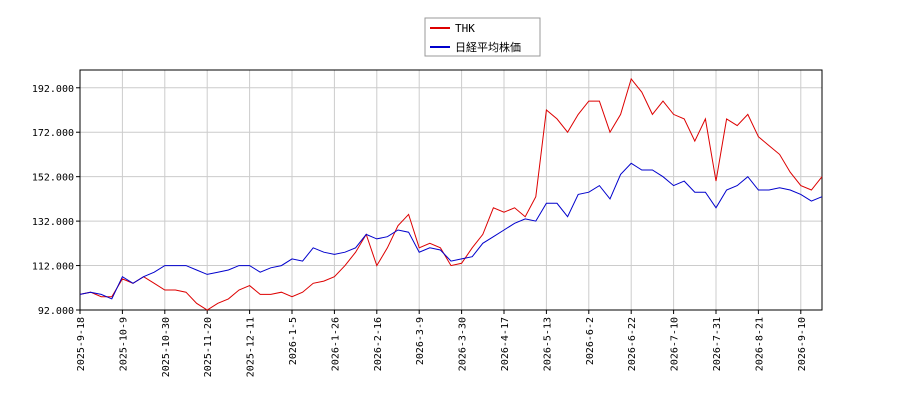  What do you see at coordinates (81, 344) in the screenshot?
I see `x-tick-label: 2025-9-18` at bounding box center [81, 344].